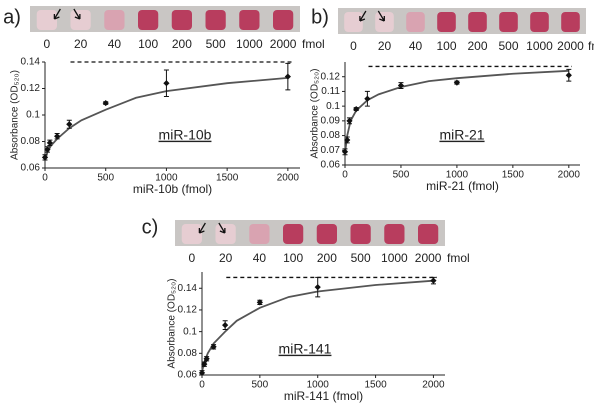 This screenshot has width=594, height=409. Describe the element at coordinates (150, 227) in the screenshot. I see `panel-label: c)` at that location.